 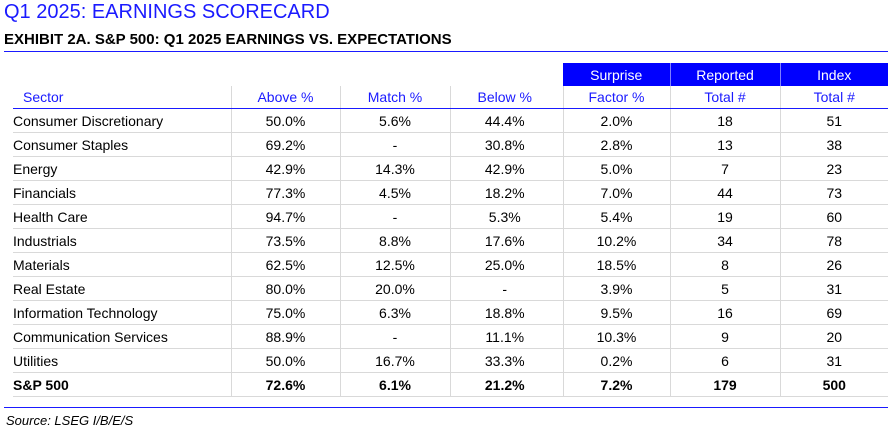 What do you see at coordinates (504, 144) in the screenshot?
I see `cell-below-pct: 30.8%` at bounding box center [504, 144].